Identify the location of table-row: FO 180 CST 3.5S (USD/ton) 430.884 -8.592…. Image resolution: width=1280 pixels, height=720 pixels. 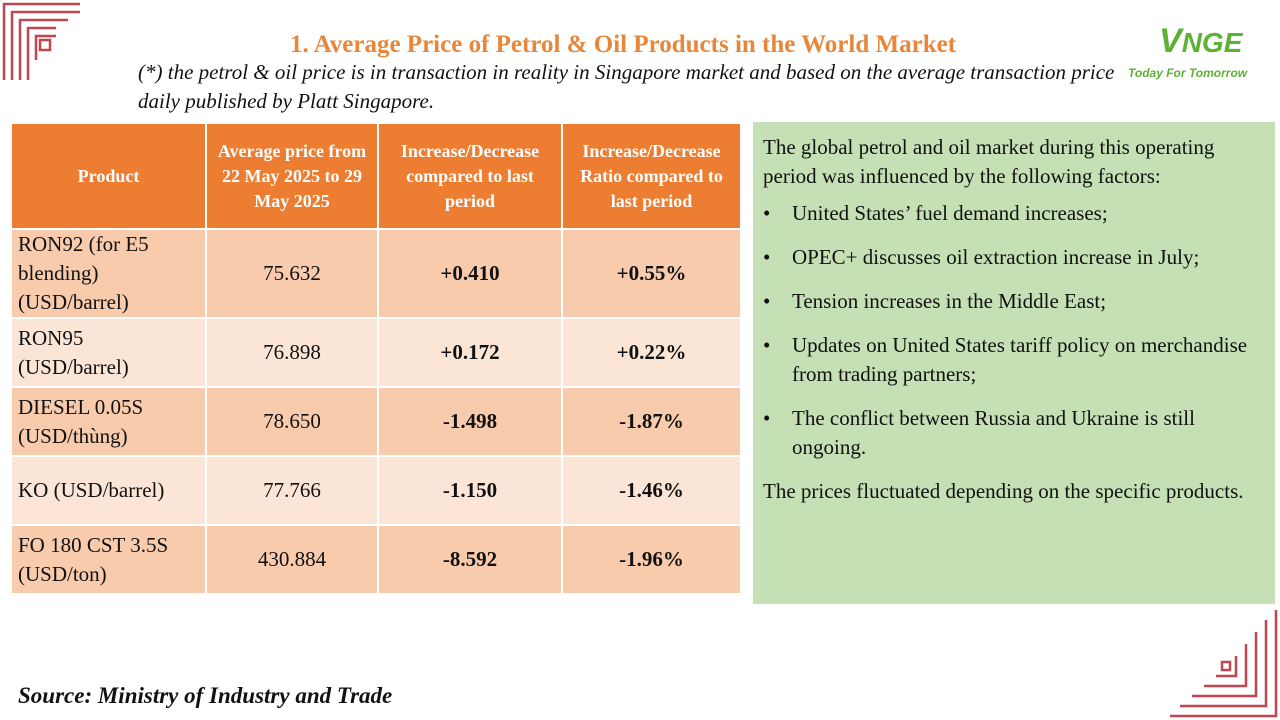
(376, 559).